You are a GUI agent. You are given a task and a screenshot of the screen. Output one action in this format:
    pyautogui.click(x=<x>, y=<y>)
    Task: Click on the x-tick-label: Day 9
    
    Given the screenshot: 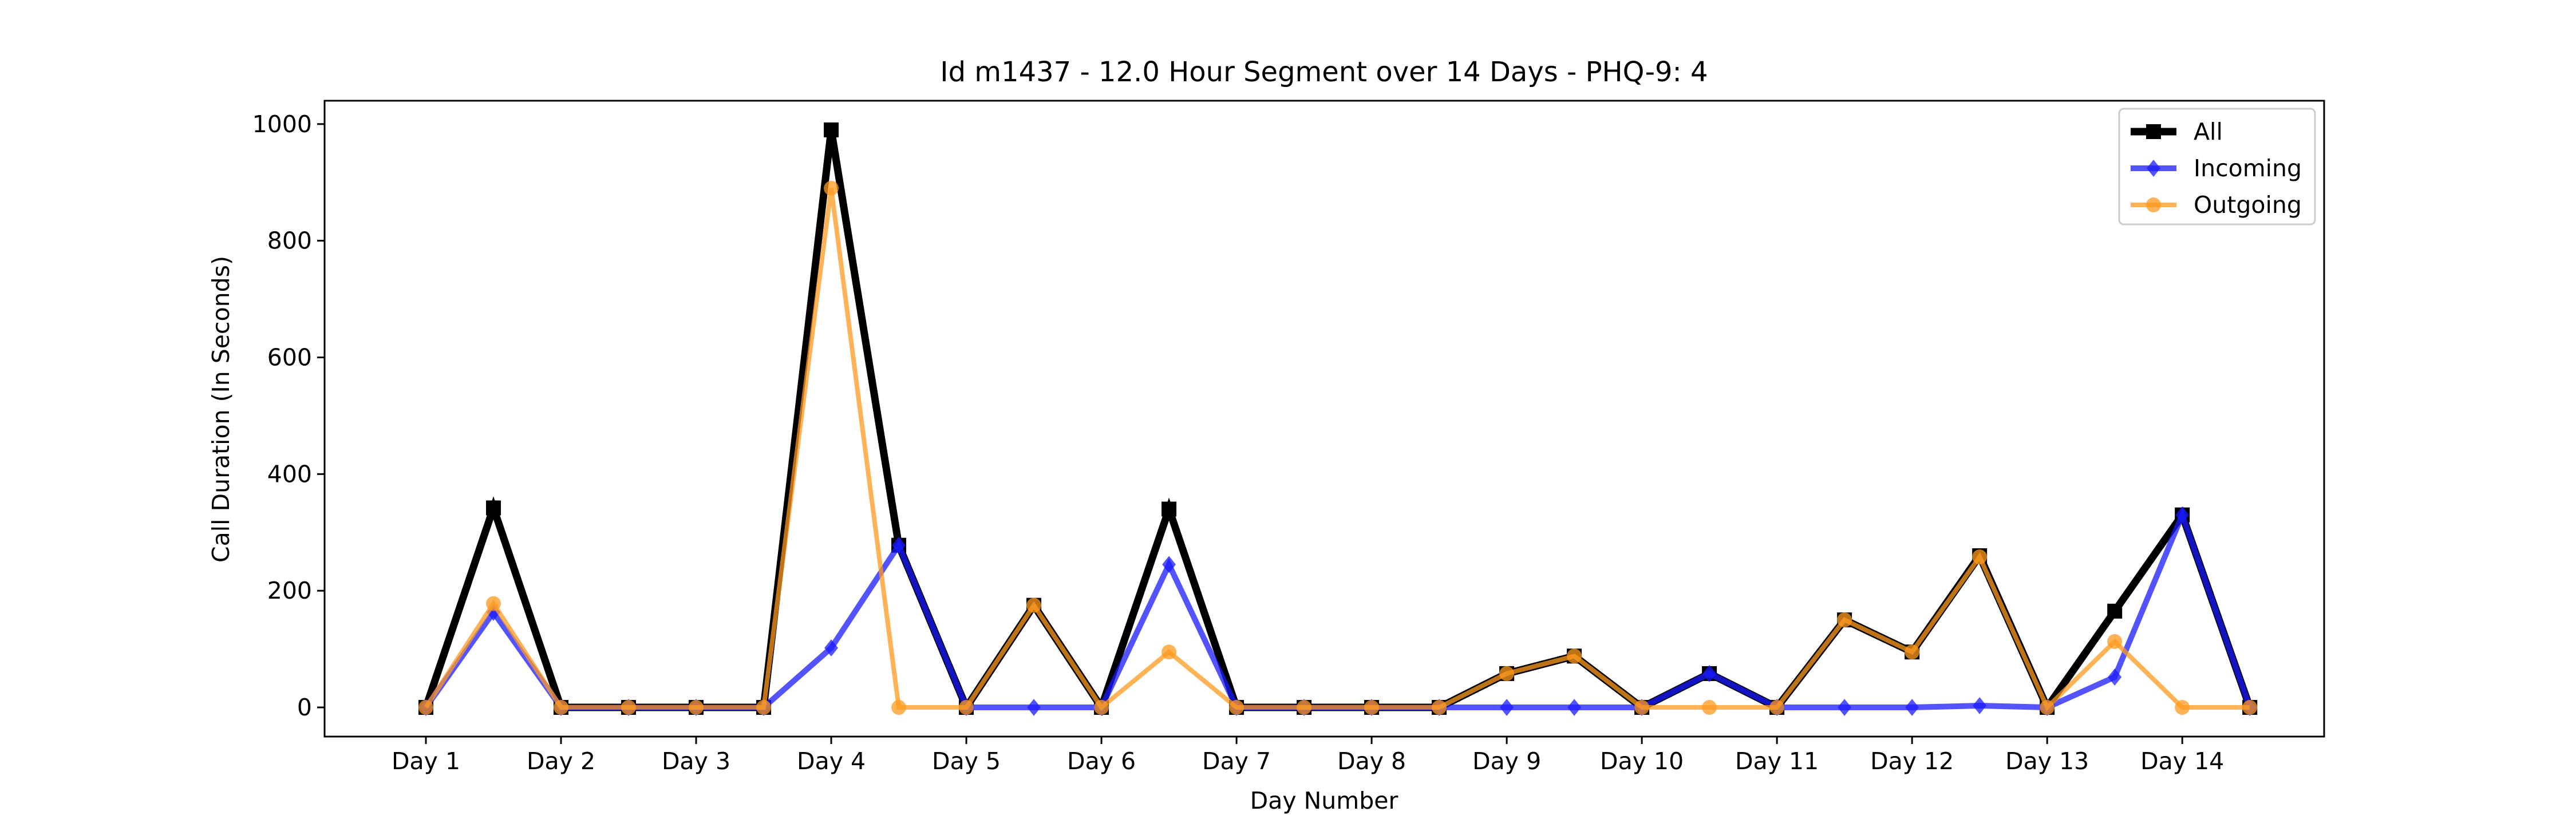 What is the action you would take?
    pyautogui.click(x=1506, y=761)
    